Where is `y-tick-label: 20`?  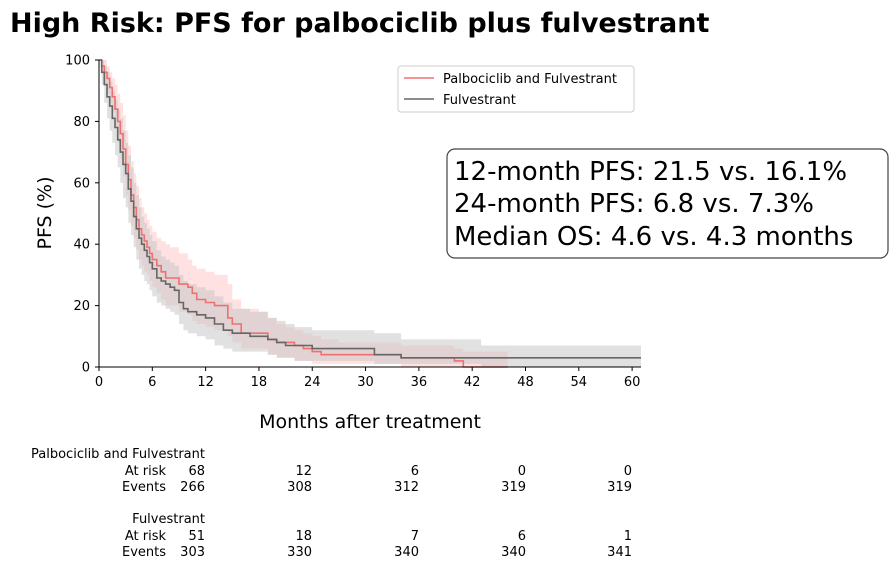
y-tick-label: 20 is located at coordinates (81, 306).